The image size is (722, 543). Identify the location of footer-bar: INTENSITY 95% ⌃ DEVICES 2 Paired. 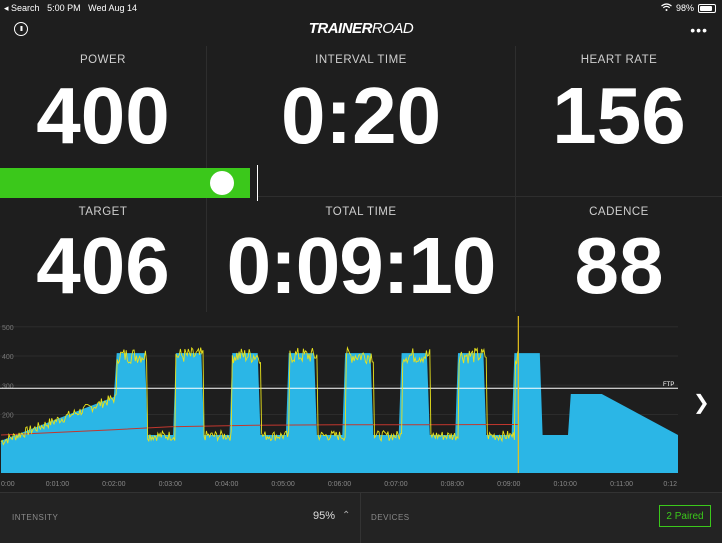
(361, 517).